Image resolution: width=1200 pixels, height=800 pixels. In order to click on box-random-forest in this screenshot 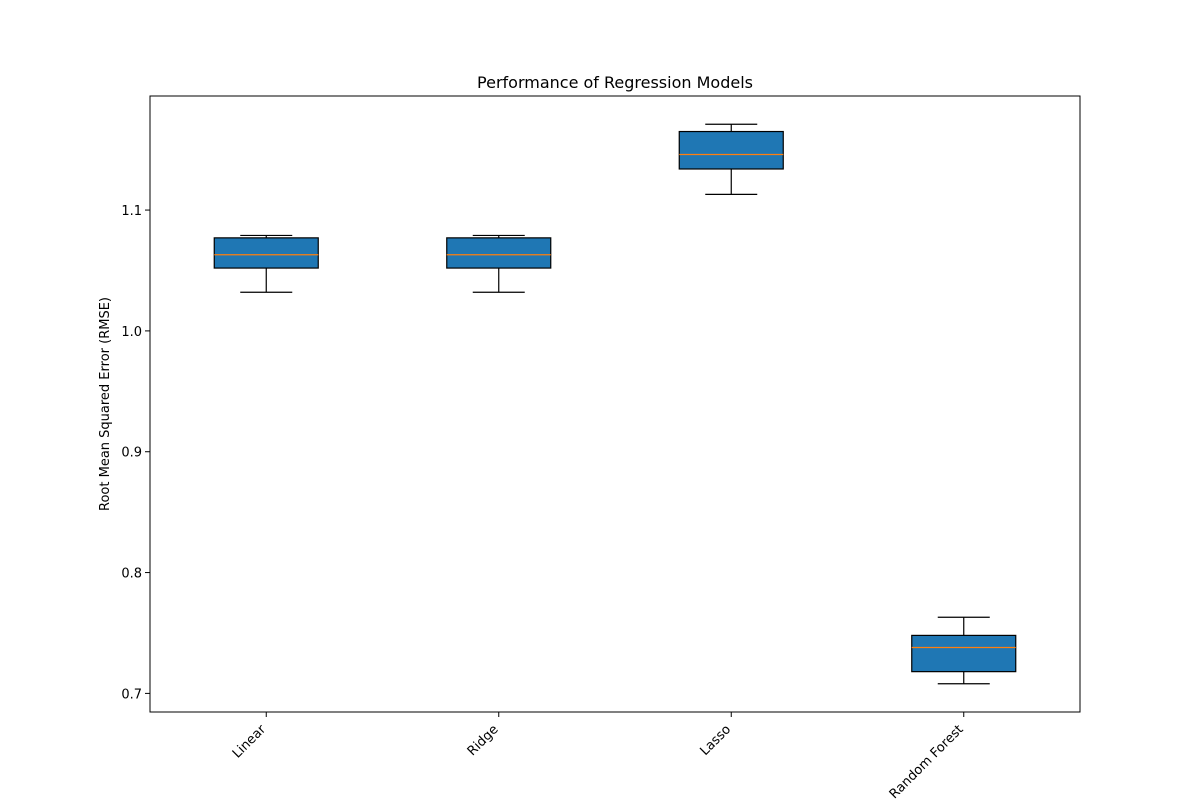, I will do `click(964, 653)`.